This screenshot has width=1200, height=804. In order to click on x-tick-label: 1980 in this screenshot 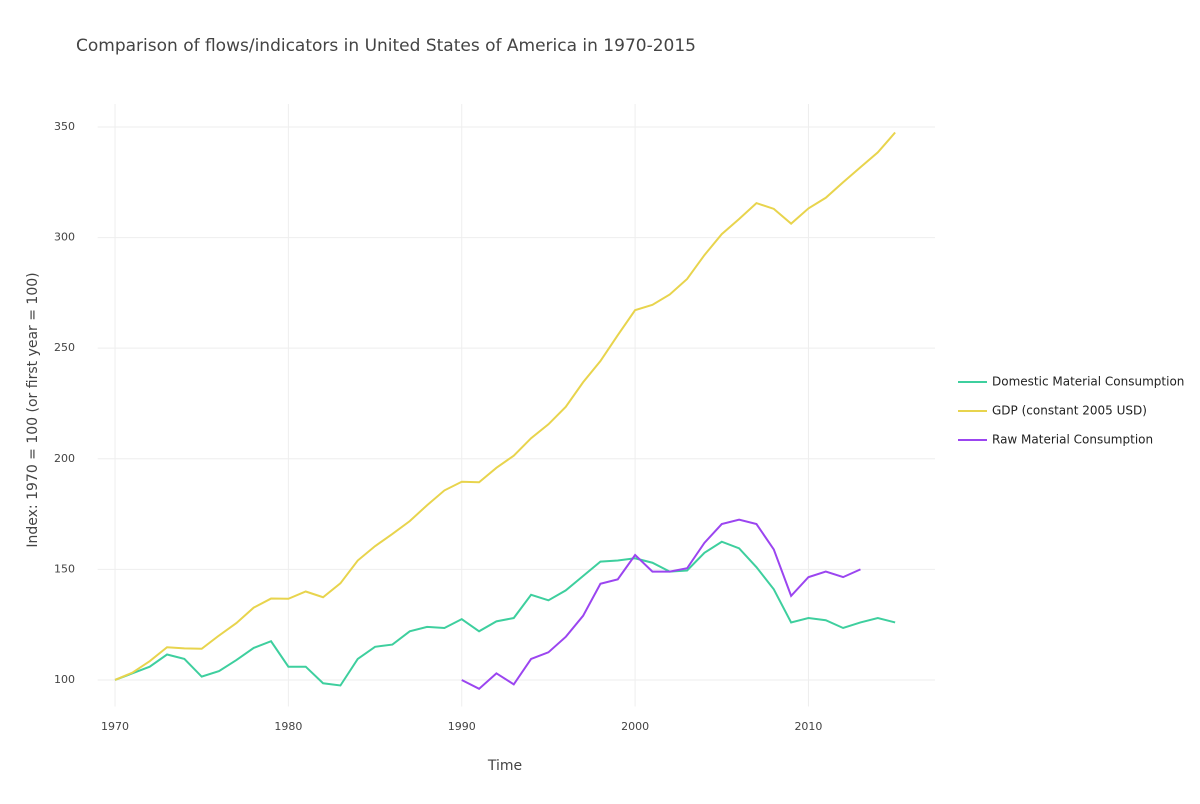, I will do `click(288, 726)`.